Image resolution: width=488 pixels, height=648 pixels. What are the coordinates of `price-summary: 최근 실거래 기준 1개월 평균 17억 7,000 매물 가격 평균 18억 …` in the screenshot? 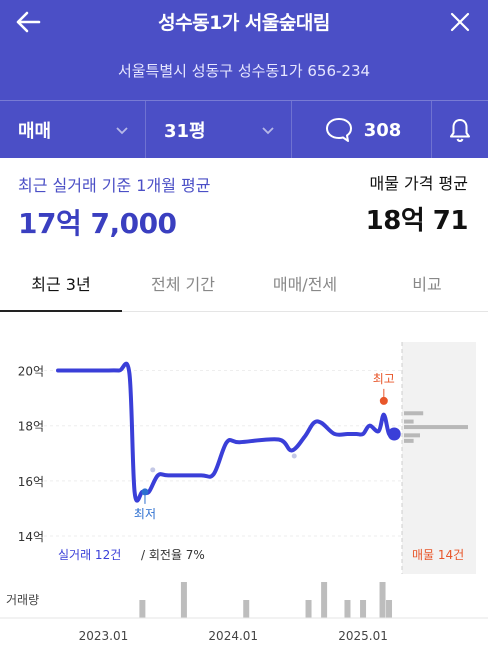 It's located at (244, 206).